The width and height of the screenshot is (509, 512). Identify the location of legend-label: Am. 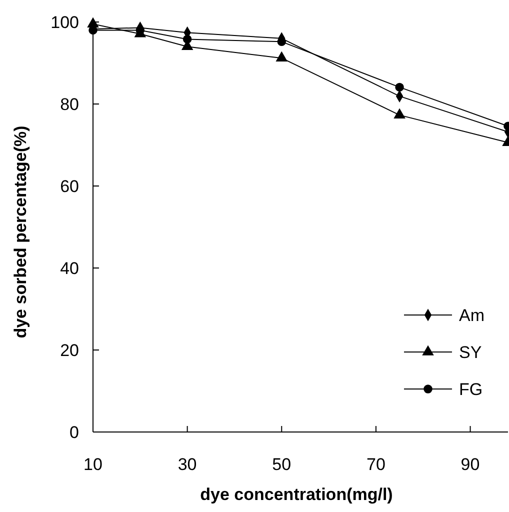
(471, 315).